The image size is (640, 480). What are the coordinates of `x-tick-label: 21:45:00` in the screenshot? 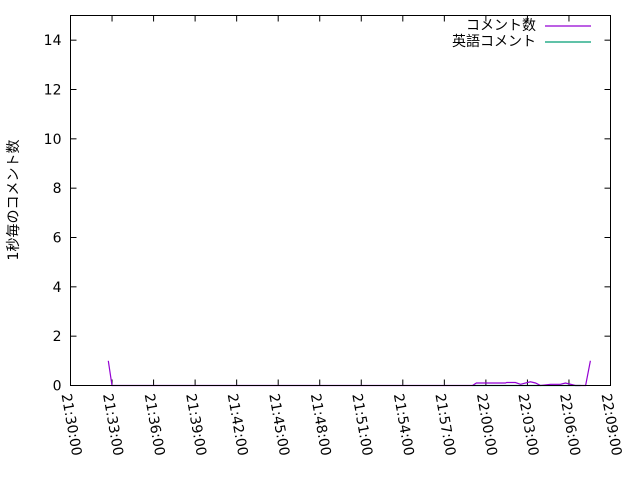 It's located at (278, 424).